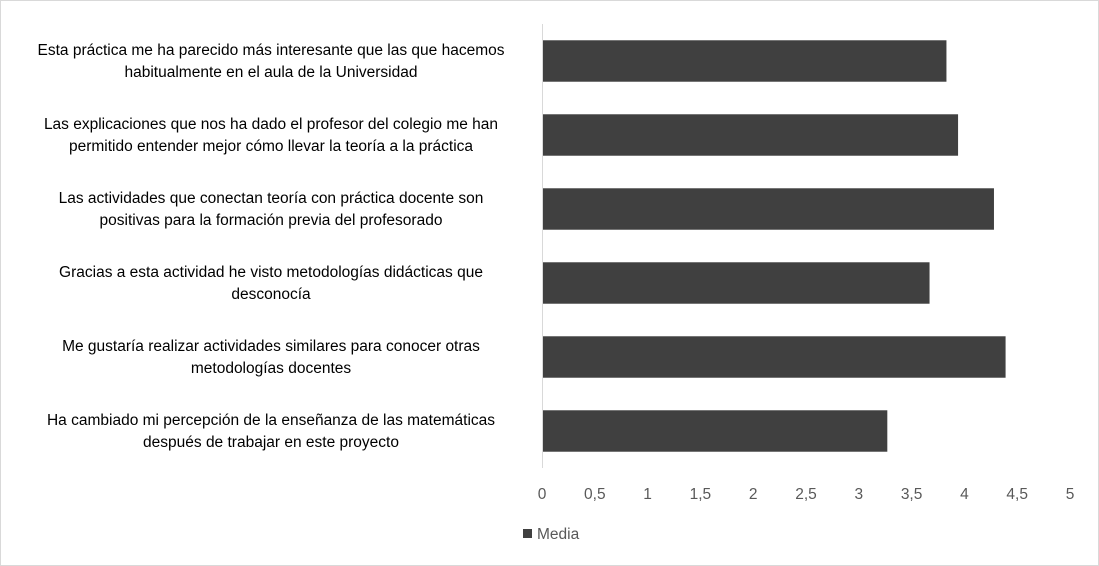  I want to click on x-tick-label: 1,5, so click(701, 494).